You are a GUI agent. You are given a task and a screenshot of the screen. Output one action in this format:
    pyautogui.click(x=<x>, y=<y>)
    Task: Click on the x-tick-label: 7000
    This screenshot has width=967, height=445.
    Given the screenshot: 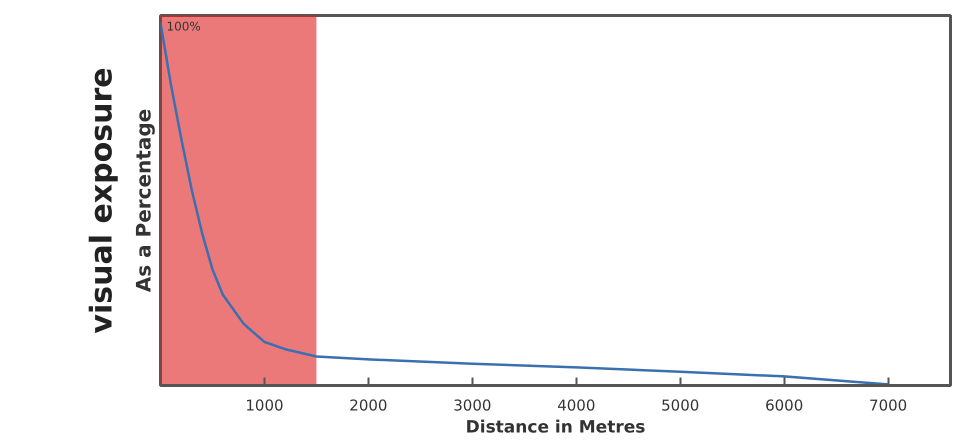 What is the action you would take?
    pyautogui.click(x=888, y=405)
    